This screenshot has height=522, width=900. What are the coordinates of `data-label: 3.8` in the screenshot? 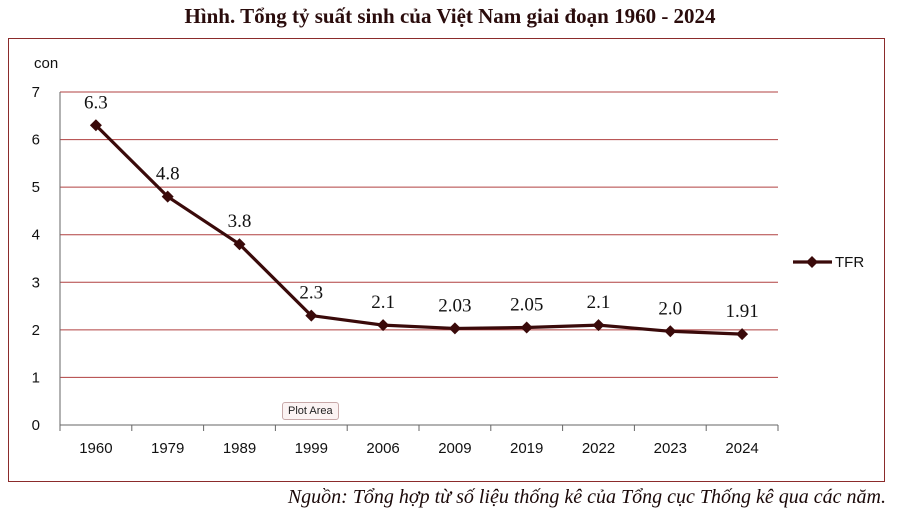 It's located at (240, 221).